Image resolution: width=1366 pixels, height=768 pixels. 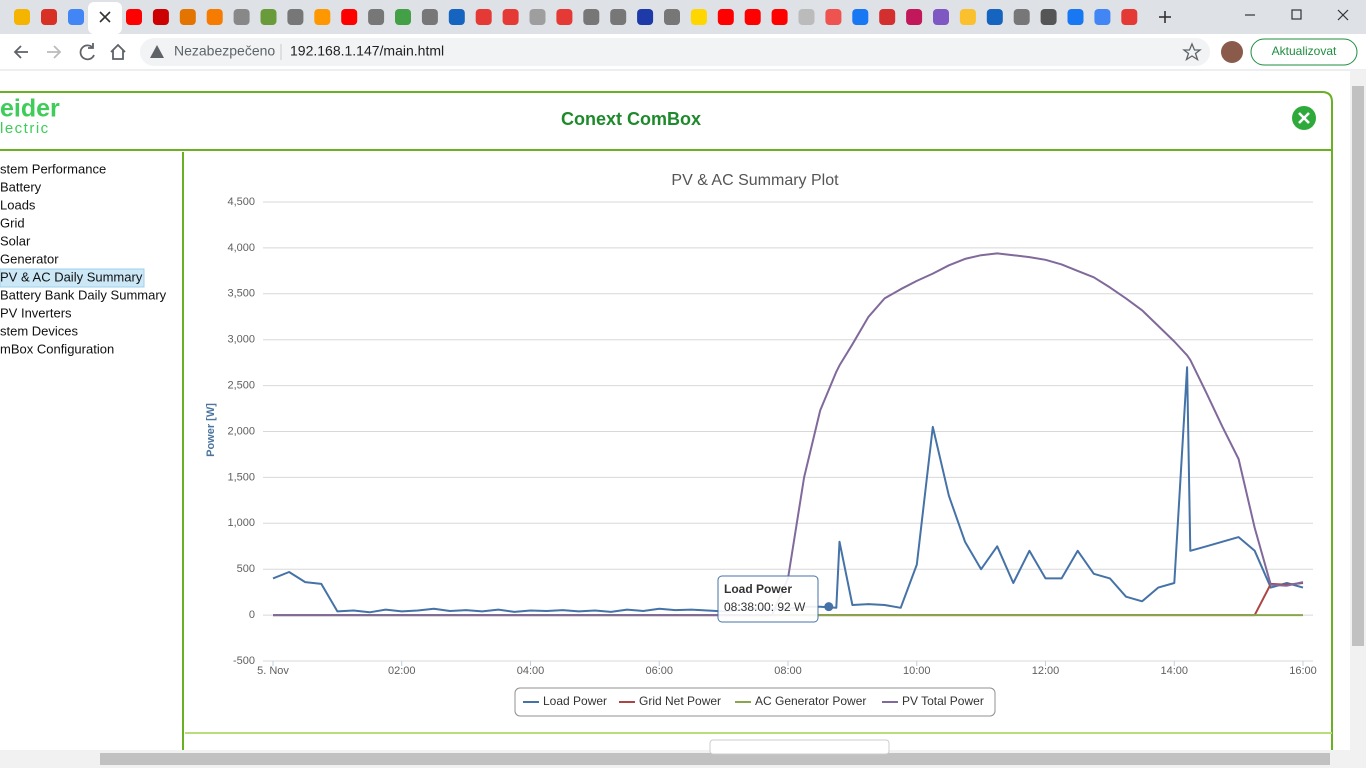 I want to click on y-axis-label: Power [W], so click(x=211, y=430).